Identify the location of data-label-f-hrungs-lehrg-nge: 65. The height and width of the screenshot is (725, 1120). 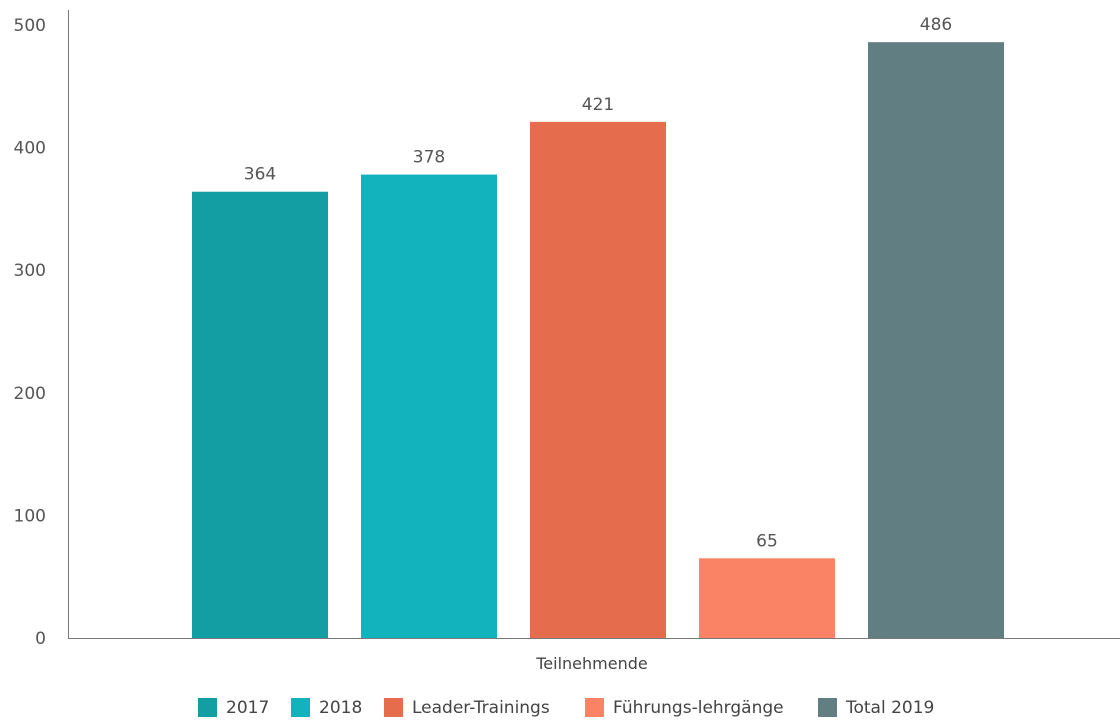
(767, 541).